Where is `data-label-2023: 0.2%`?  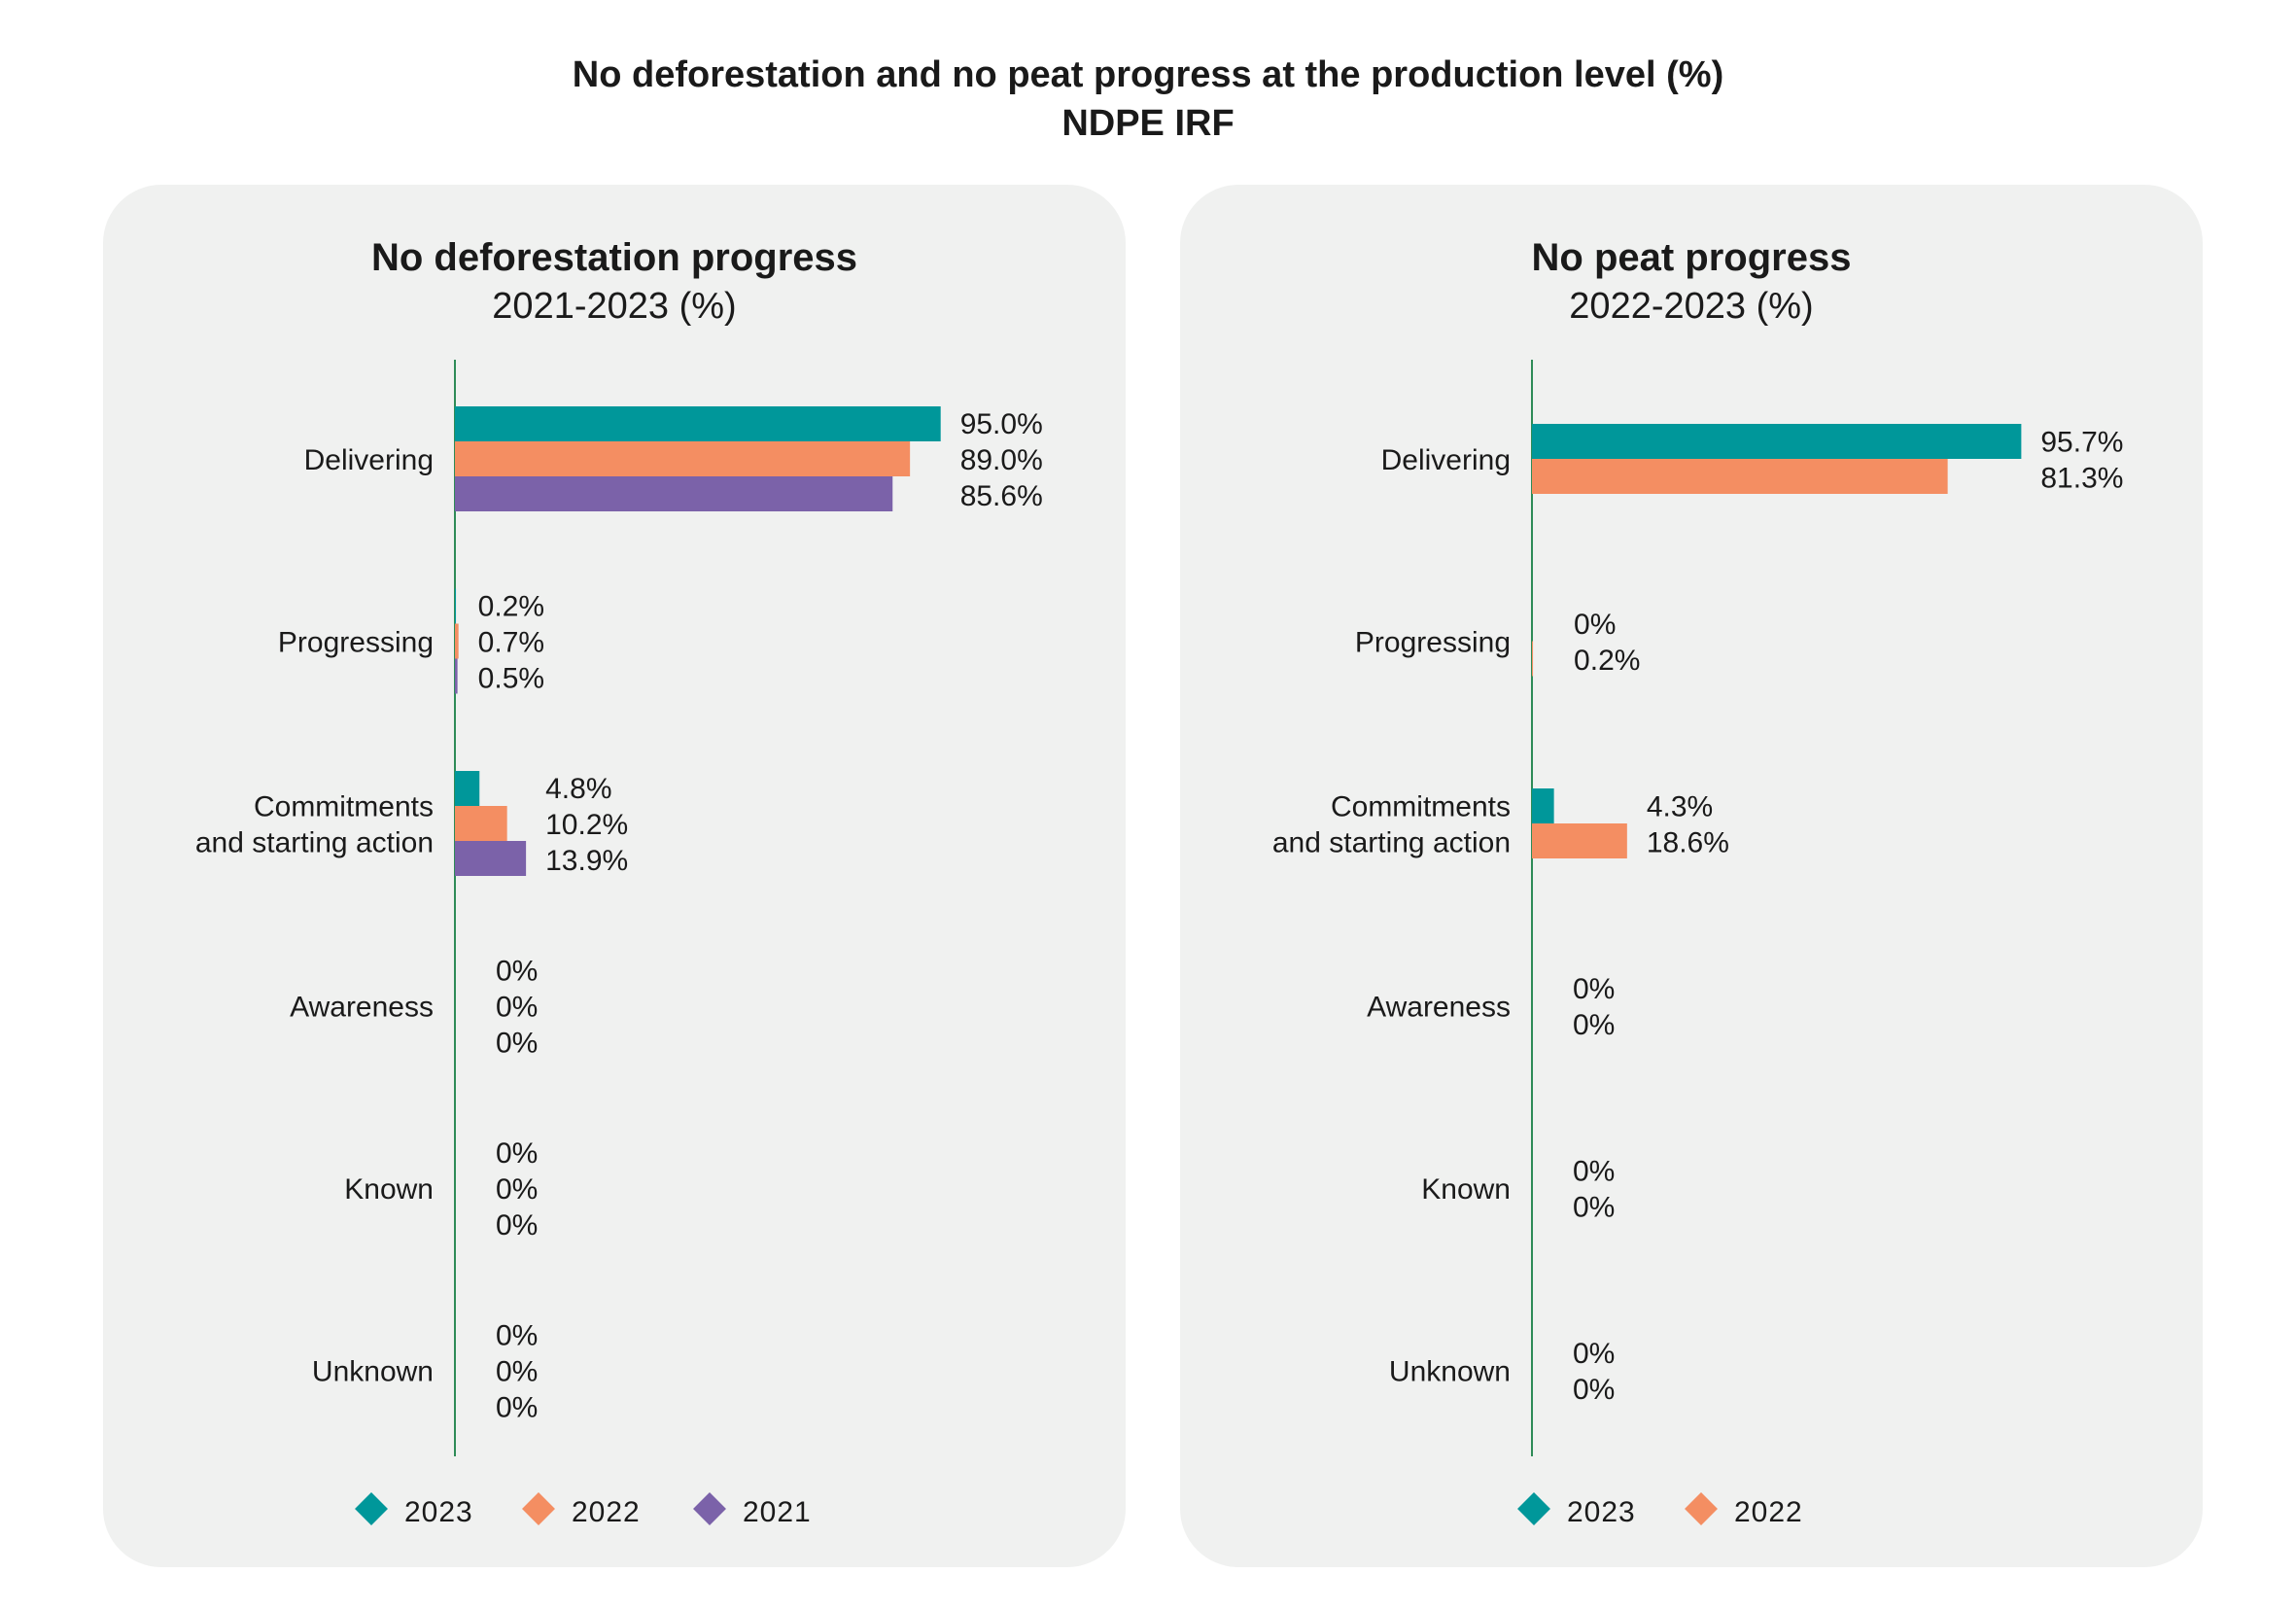 data-label-2023: 0.2% is located at coordinates (511, 607).